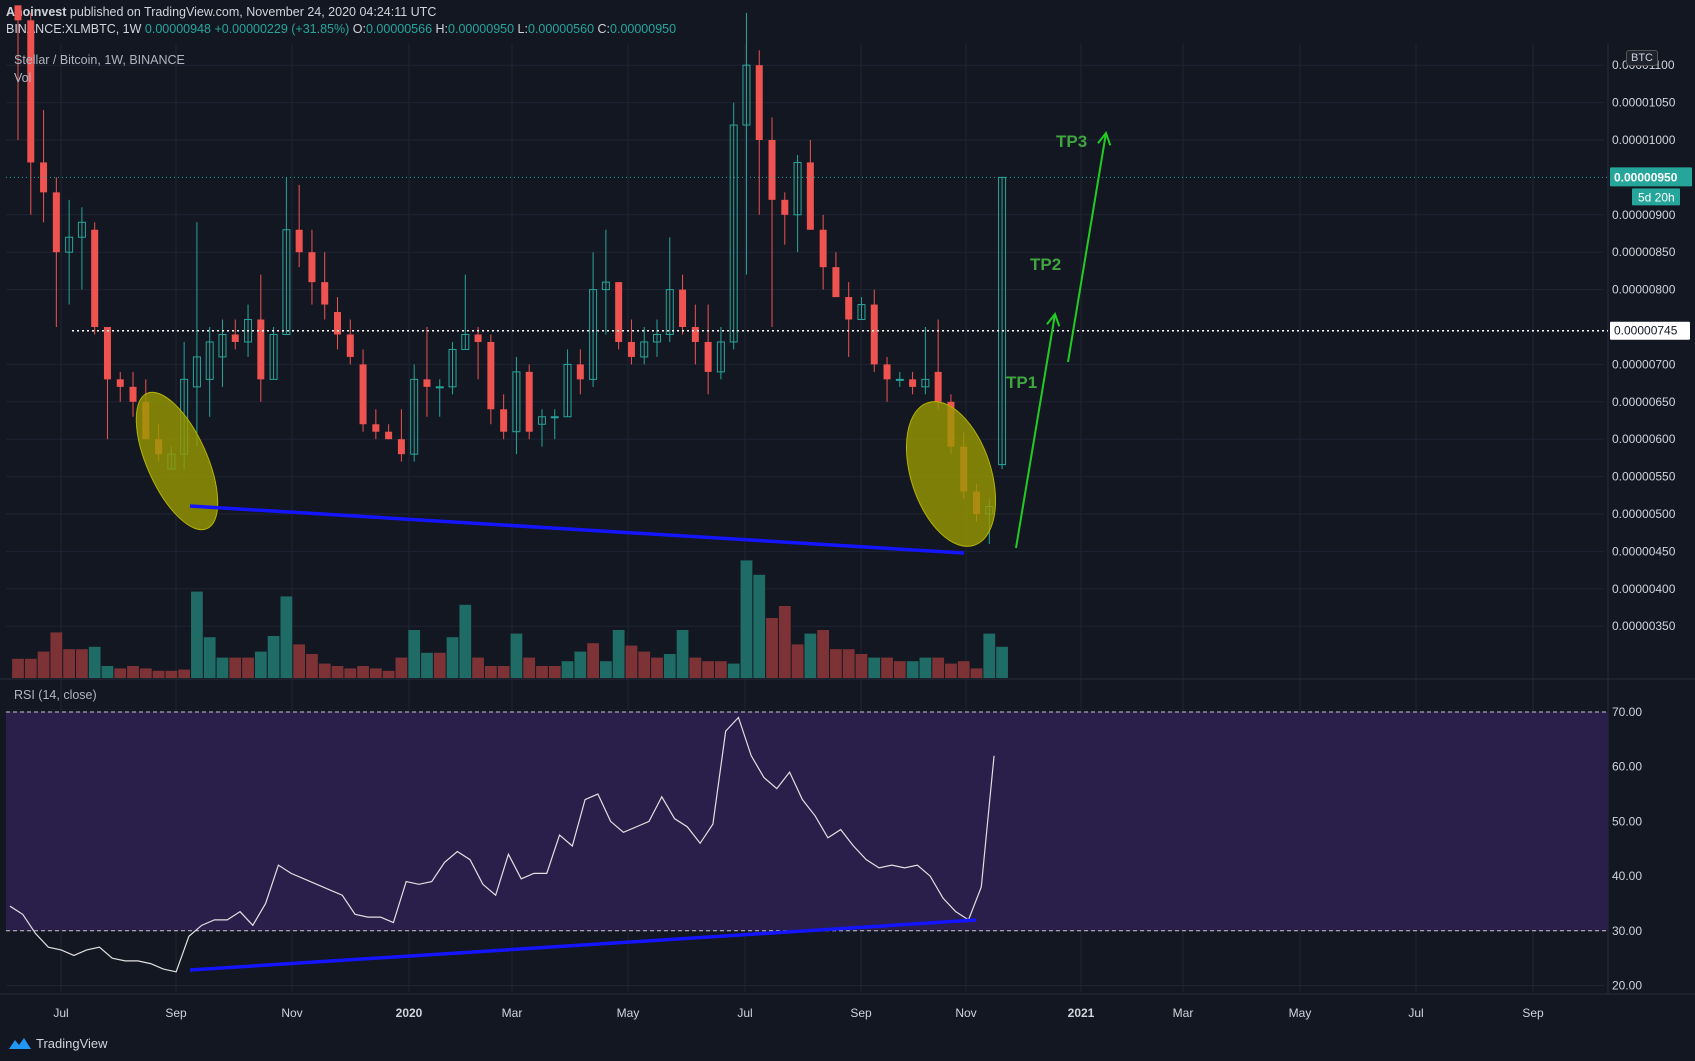 This screenshot has width=1695, height=1061. What do you see at coordinates (951, 474) in the screenshot?
I see `highlight-ellipse-right` at bounding box center [951, 474].